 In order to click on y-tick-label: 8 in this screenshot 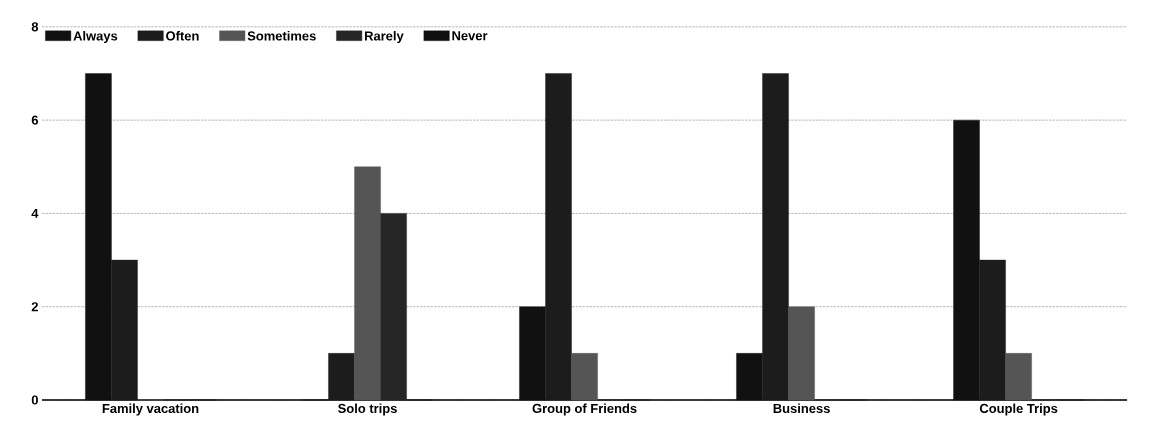, I will do `click(35, 27)`.